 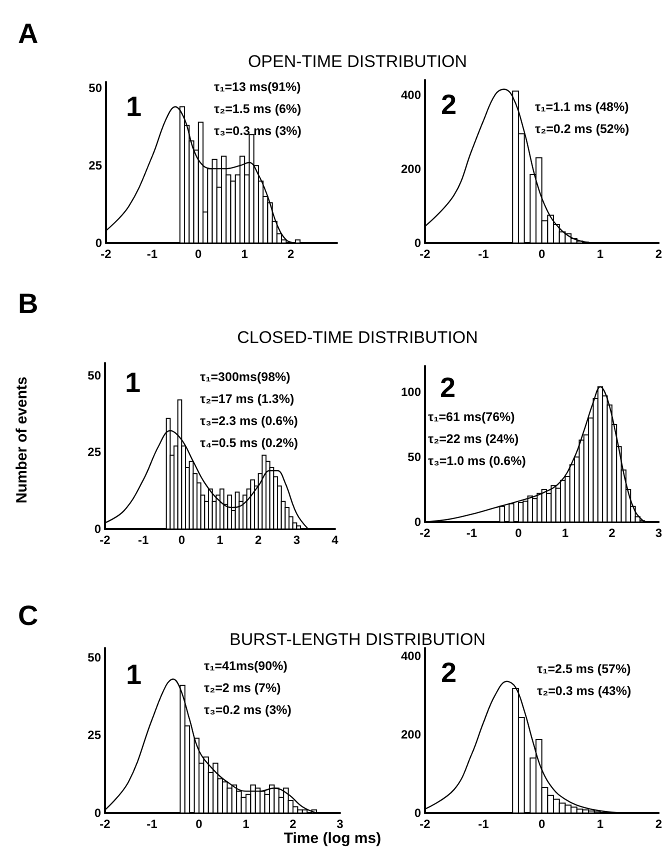 What do you see at coordinates (22, 440) in the screenshot?
I see `y-axis-title: Number of events` at bounding box center [22, 440].